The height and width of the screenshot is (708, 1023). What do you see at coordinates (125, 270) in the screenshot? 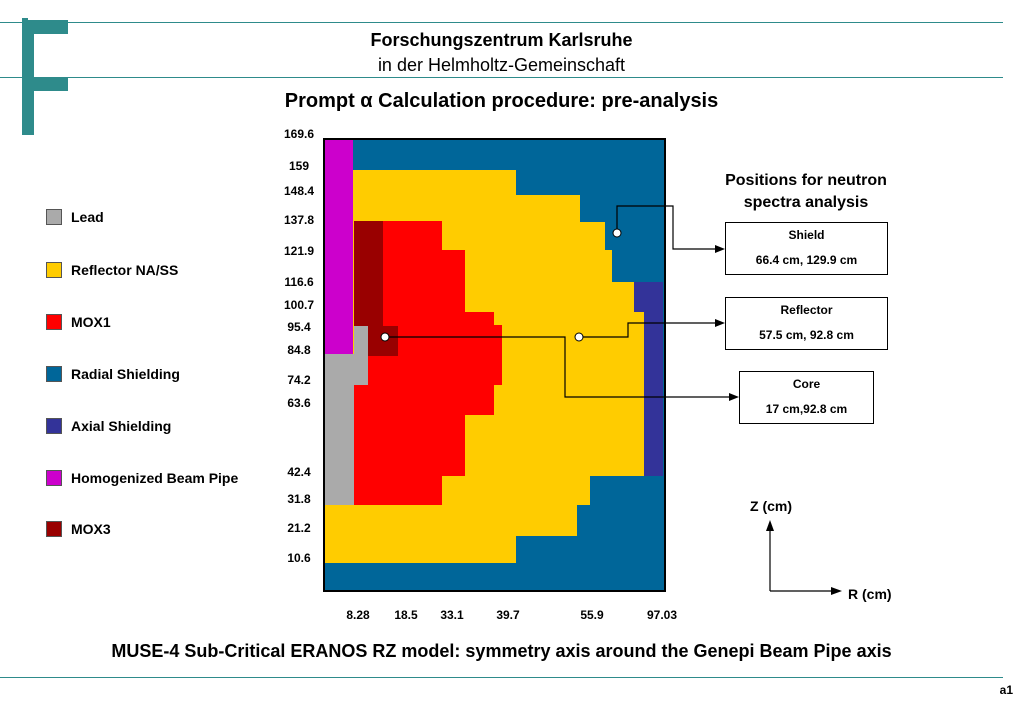
I see `legend-label: Reflector NA/SS` at bounding box center [125, 270].